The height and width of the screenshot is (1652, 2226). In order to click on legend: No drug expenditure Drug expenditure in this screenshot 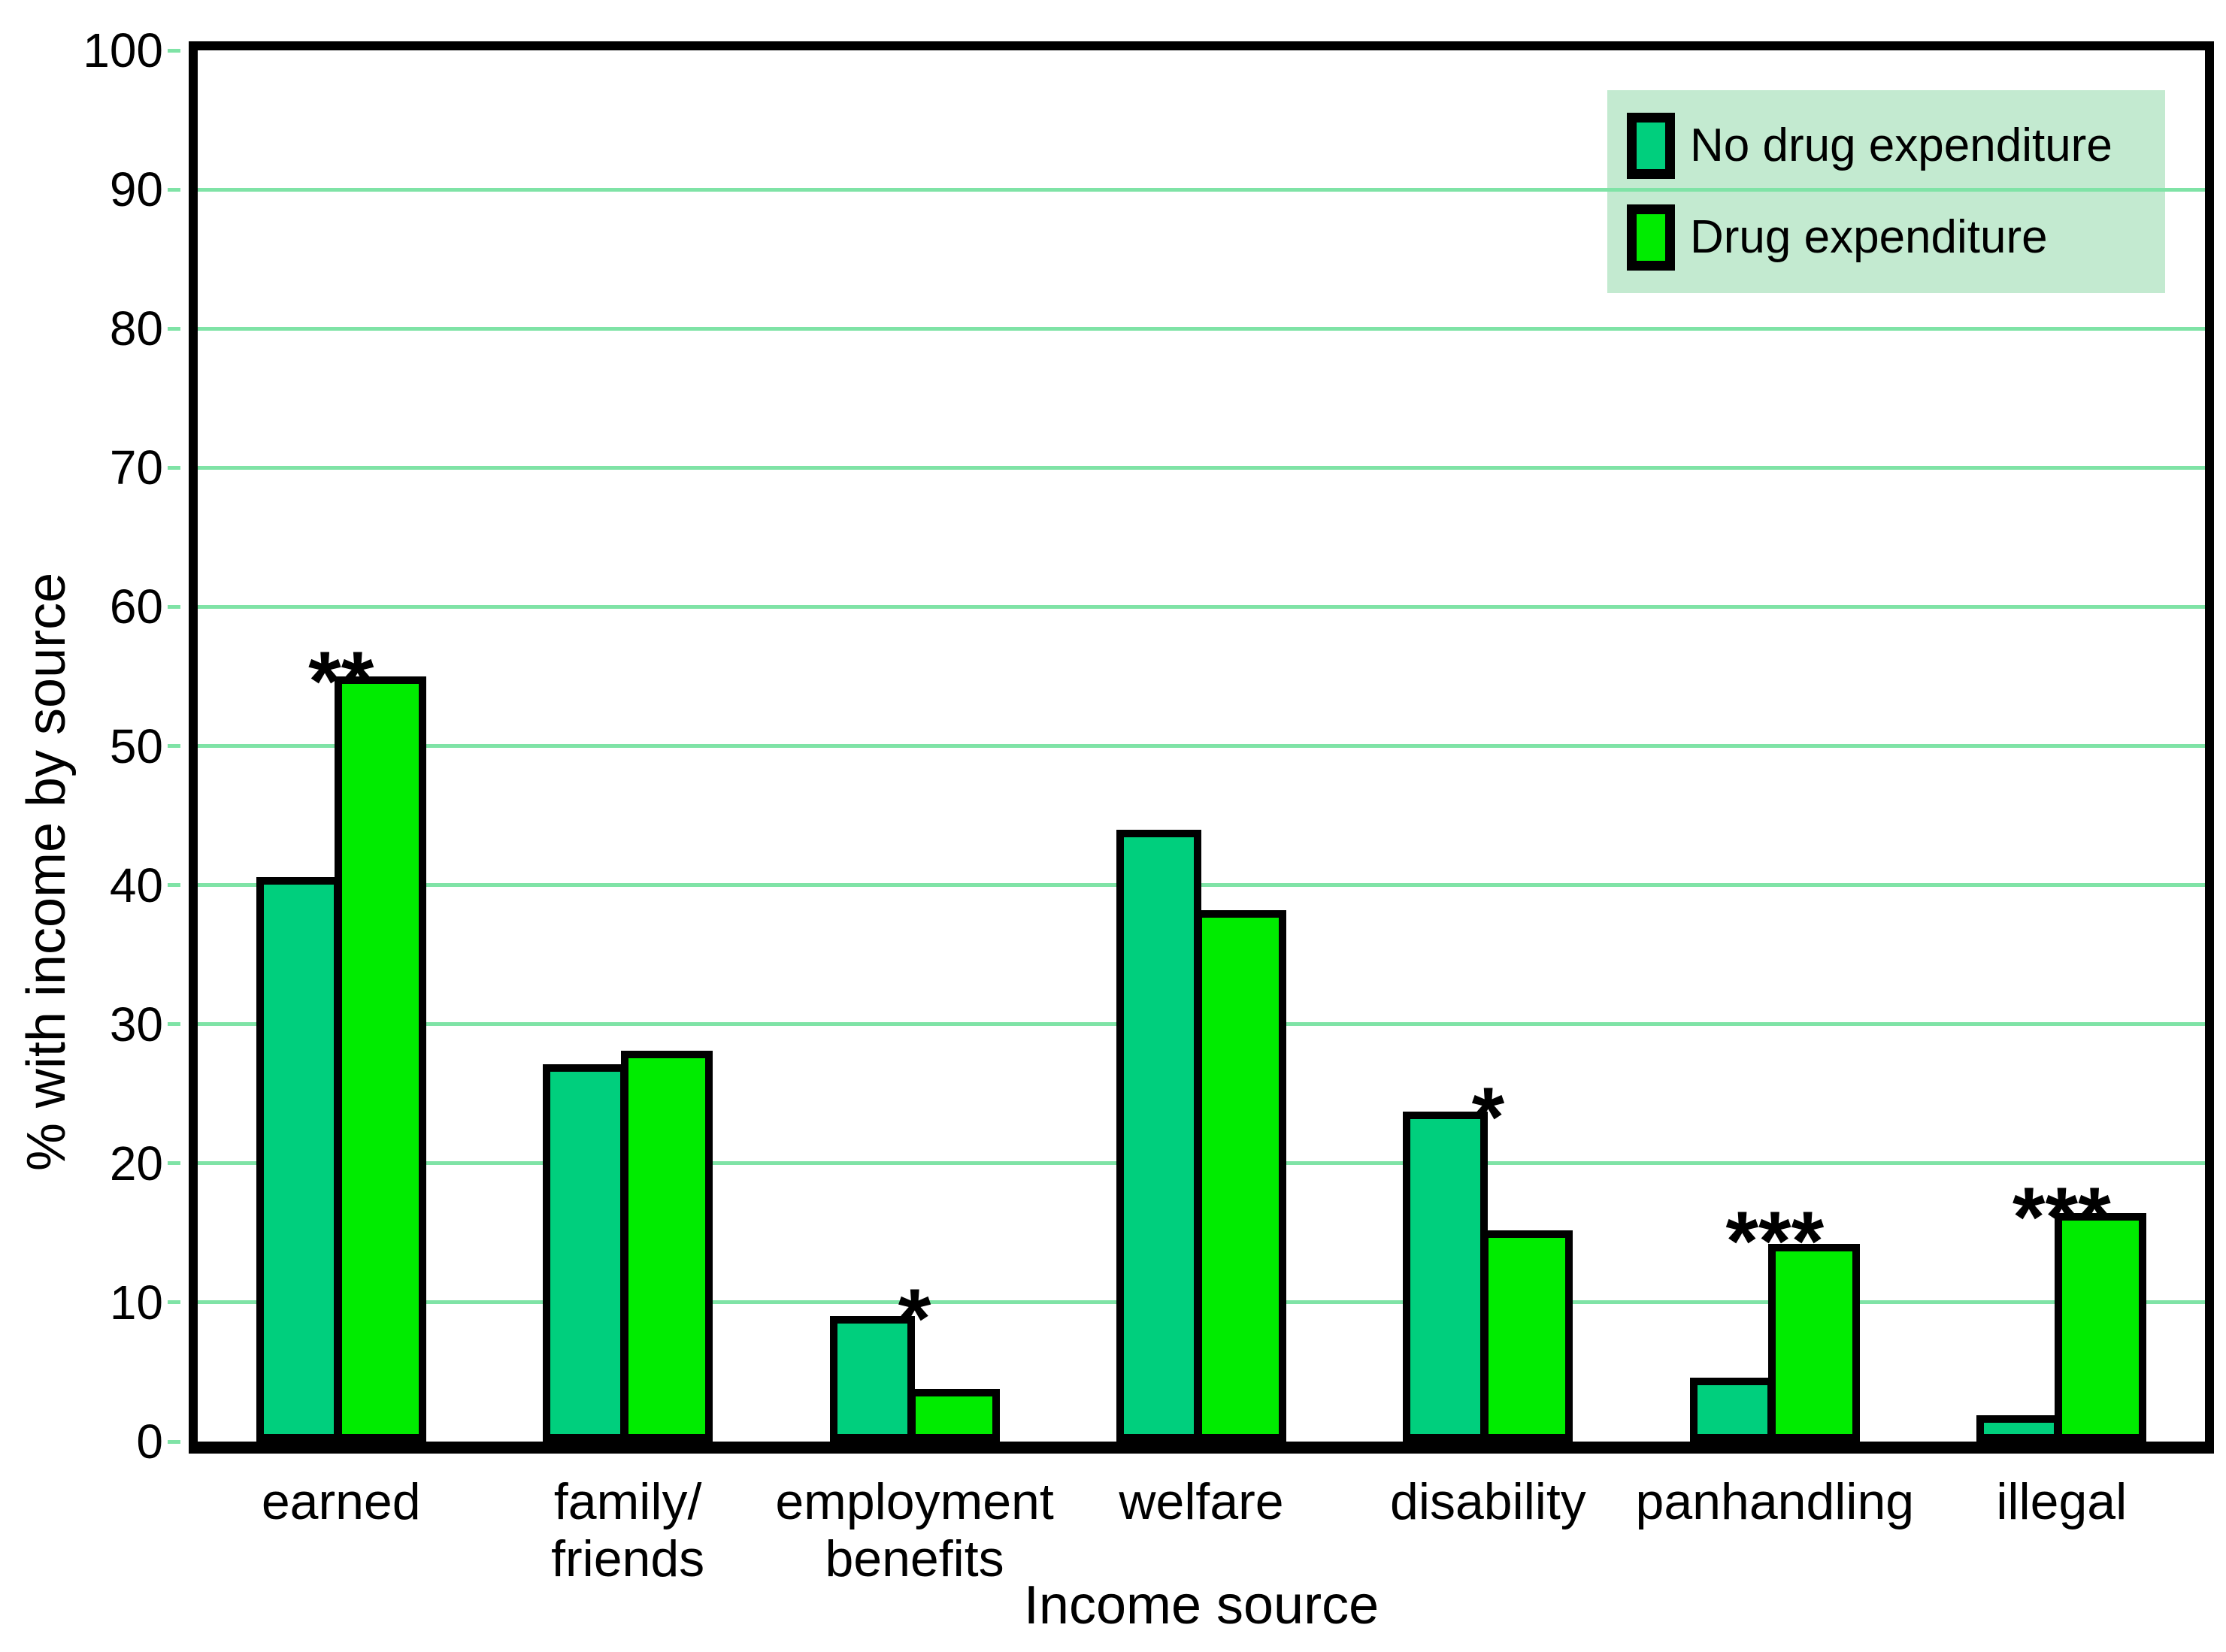, I will do `click(1886, 191)`.